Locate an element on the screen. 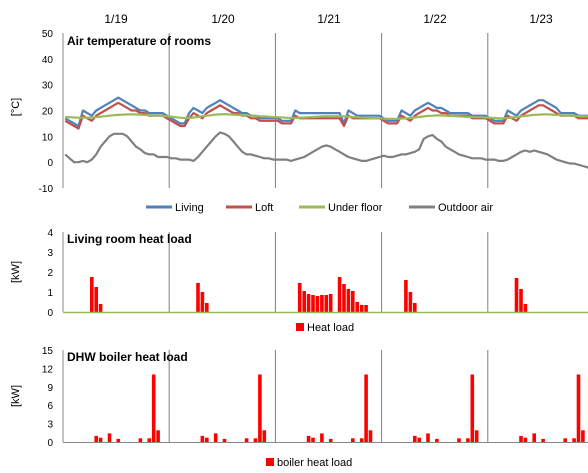 This screenshot has height=473, width=588. y-tick-label: 20 is located at coordinates (48, 112).